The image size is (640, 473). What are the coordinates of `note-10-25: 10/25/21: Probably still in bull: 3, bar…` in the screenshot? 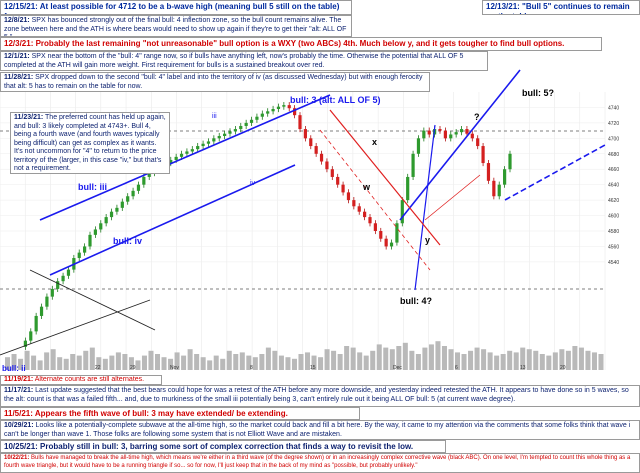 It's located at (223, 446).